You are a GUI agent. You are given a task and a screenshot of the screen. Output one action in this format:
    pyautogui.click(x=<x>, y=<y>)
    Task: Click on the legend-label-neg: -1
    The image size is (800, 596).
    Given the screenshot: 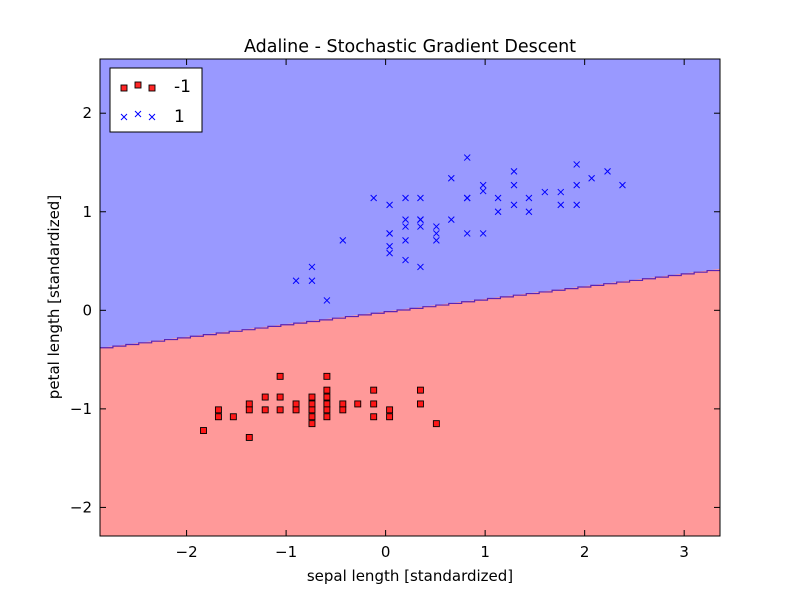 What is the action you would take?
    pyautogui.click(x=182, y=87)
    